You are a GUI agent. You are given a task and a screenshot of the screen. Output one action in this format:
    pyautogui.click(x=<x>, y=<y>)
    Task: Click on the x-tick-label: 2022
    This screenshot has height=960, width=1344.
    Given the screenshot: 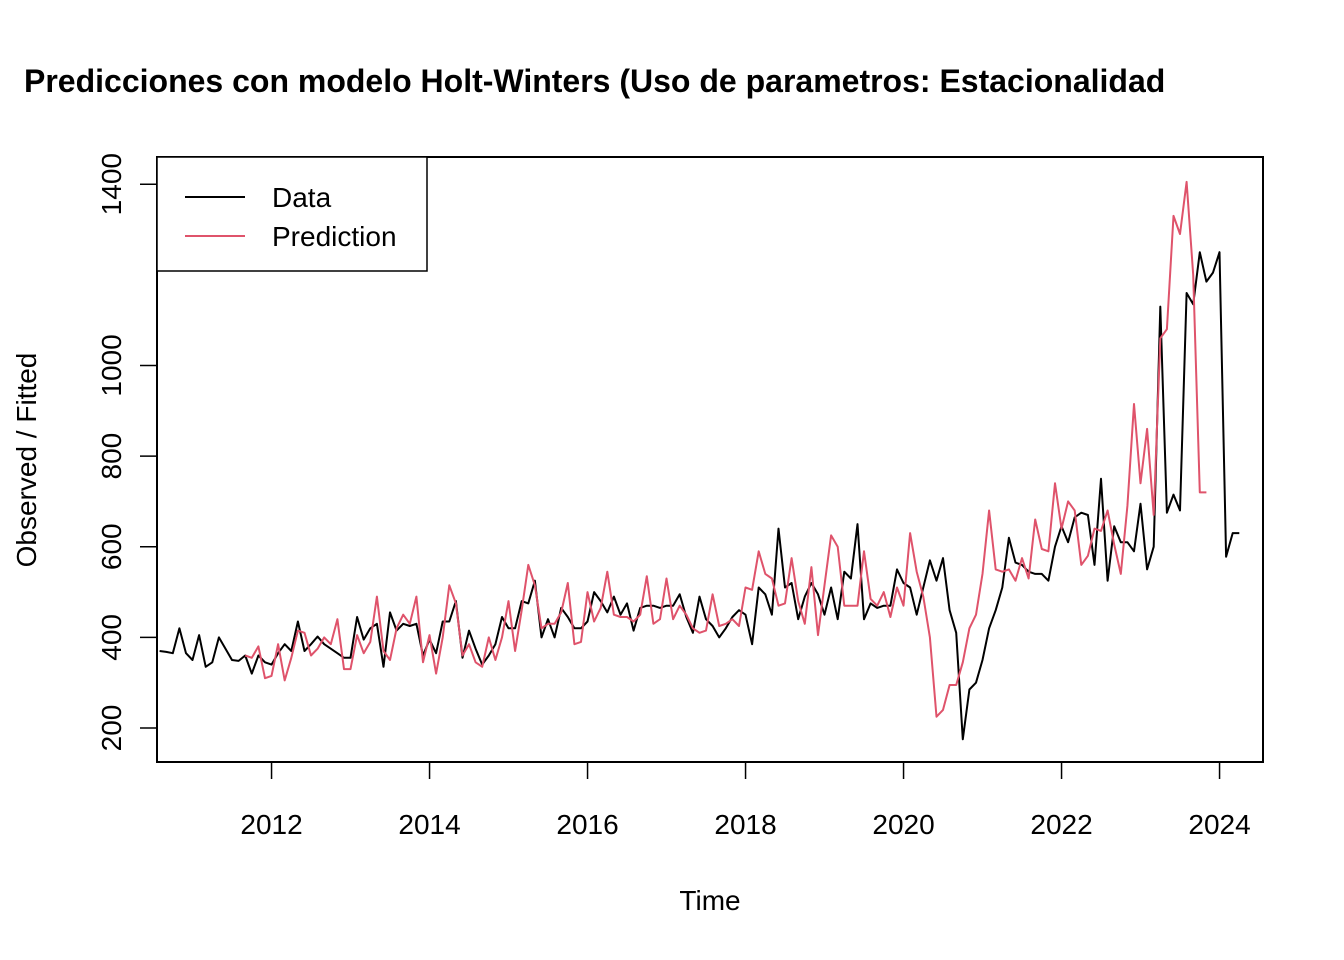 What is the action you would take?
    pyautogui.click(x=1061, y=824)
    